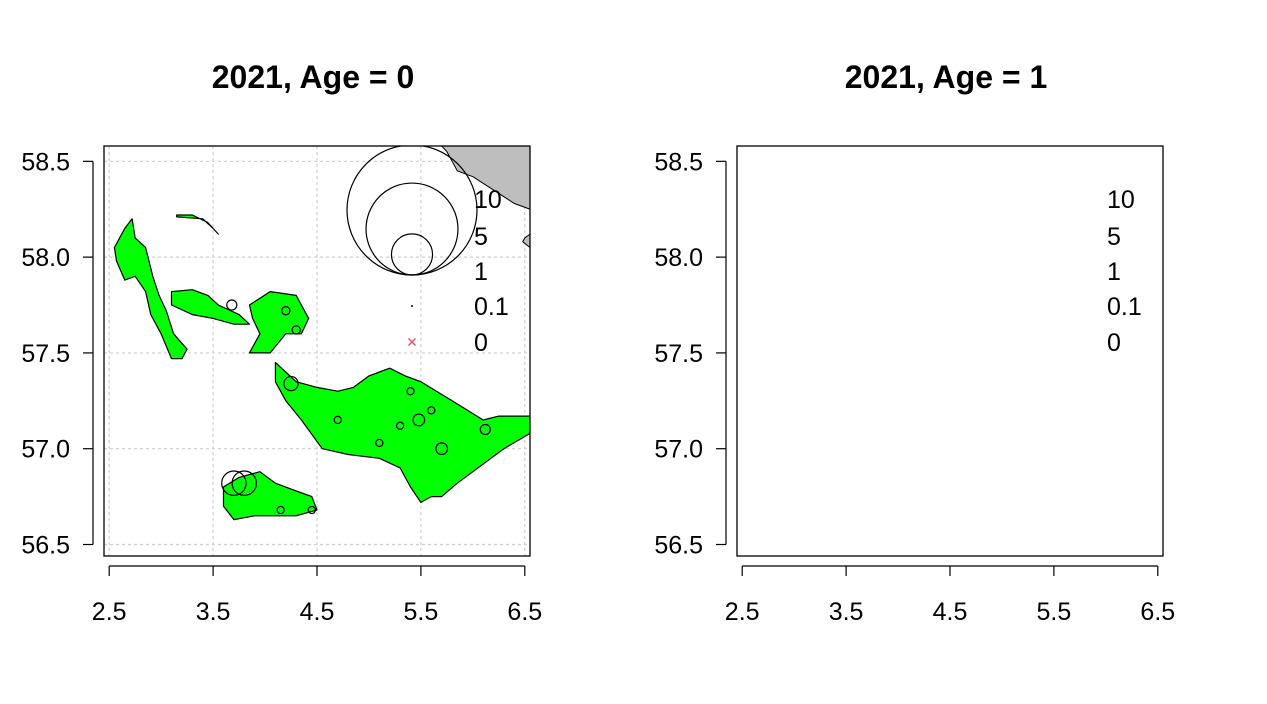  What do you see at coordinates (802, 326) in the screenshot?
I see `zero-point` at bounding box center [802, 326].